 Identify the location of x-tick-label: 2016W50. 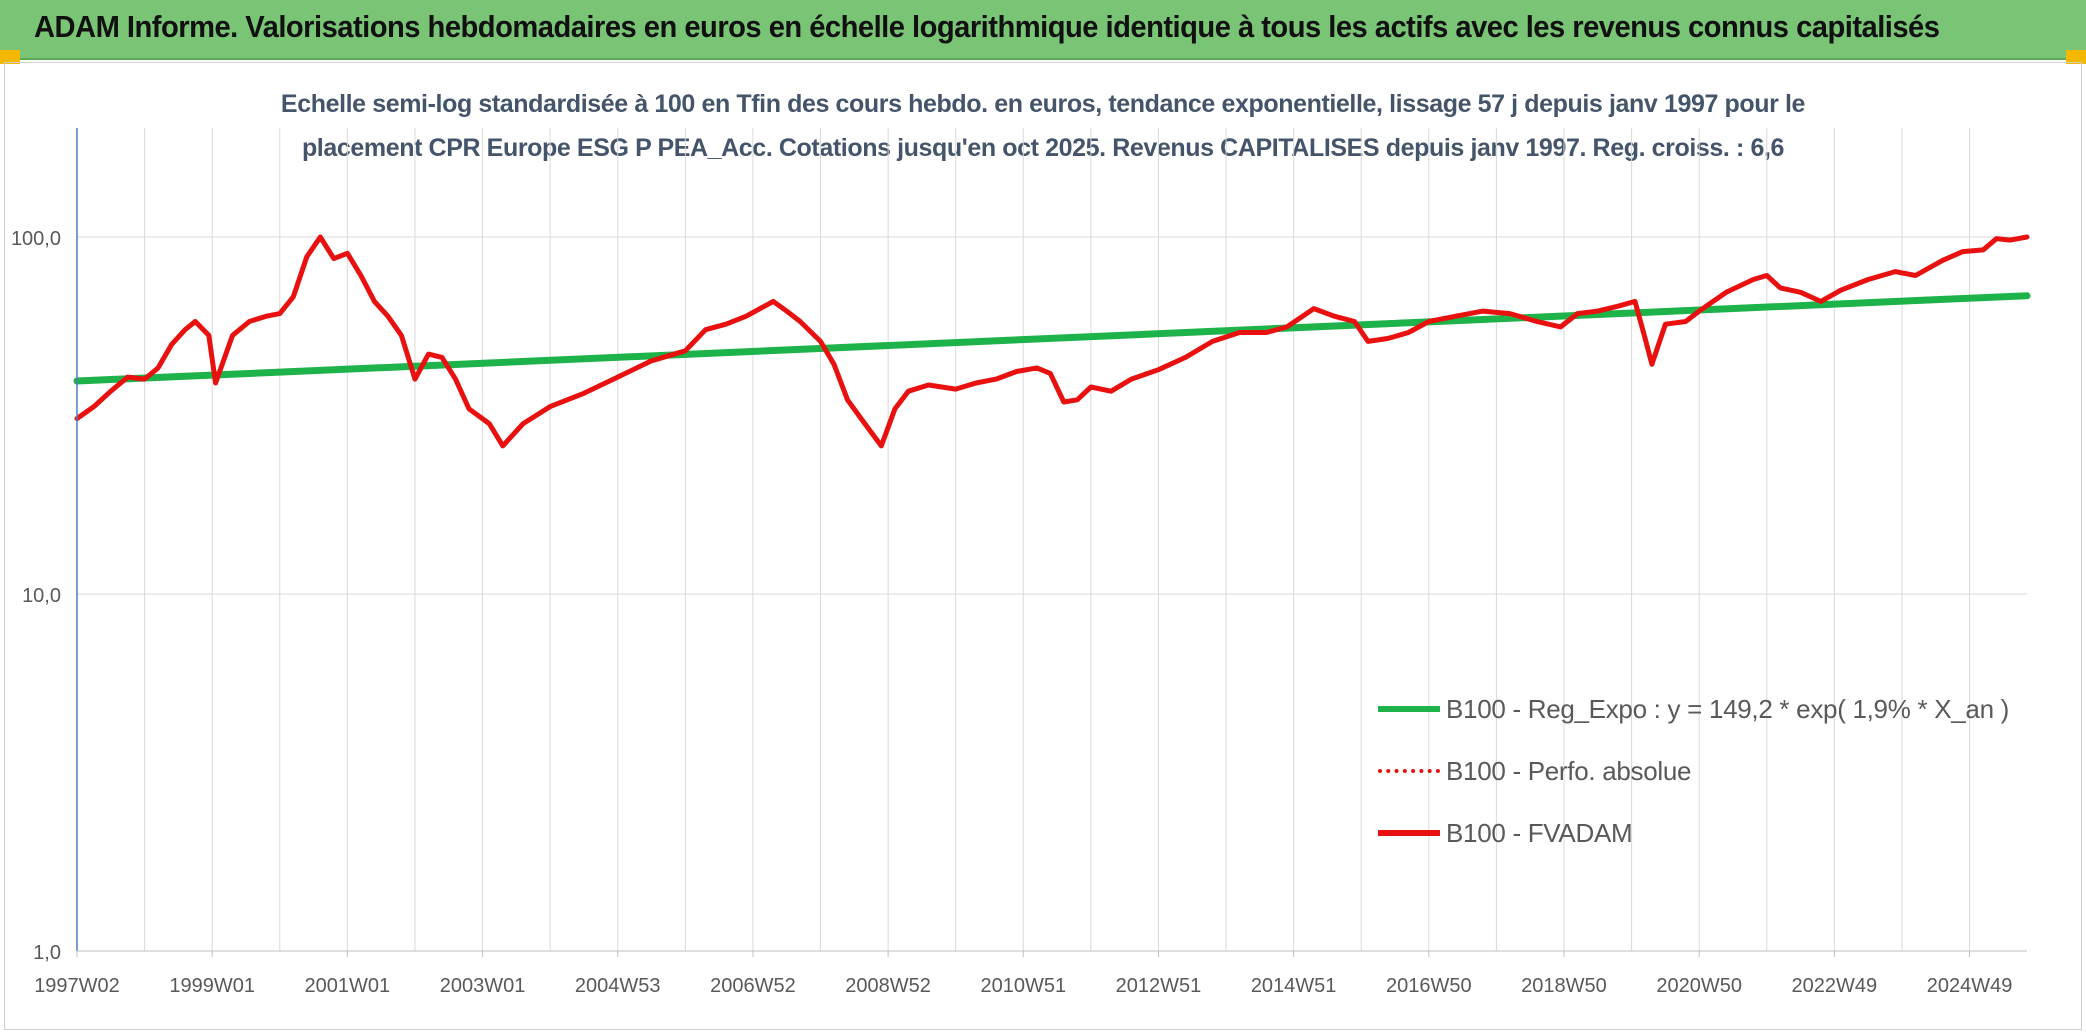
(1429, 986).